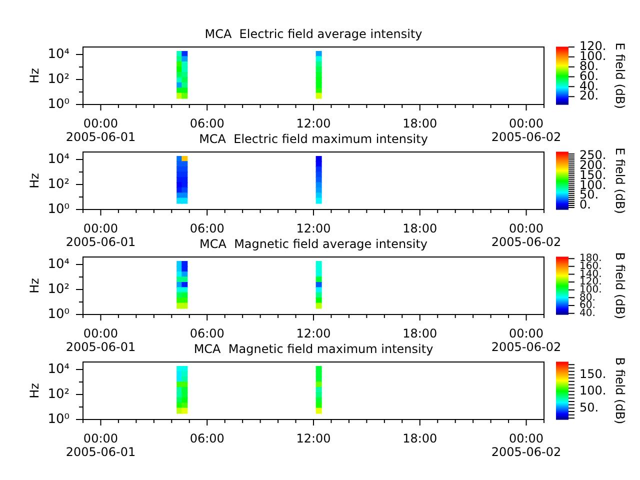 The image size is (640, 480). What do you see at coordinates (589, 407) in the screenshot?
I see `color-bar-label: 50.` at bounding box center [589, 407].